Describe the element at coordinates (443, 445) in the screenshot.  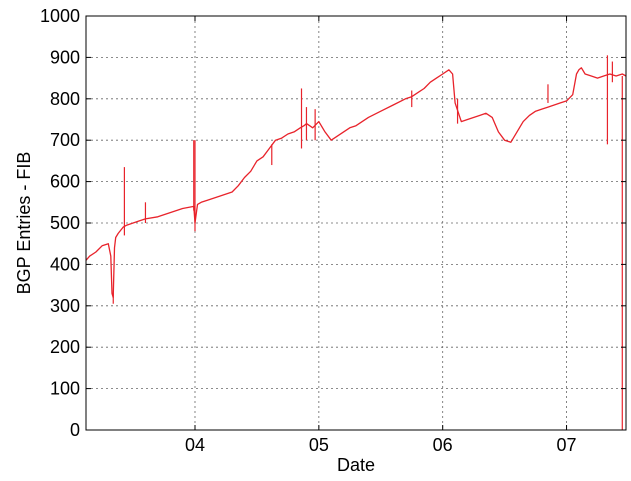
I see `x-tick-label: 06` at that location.